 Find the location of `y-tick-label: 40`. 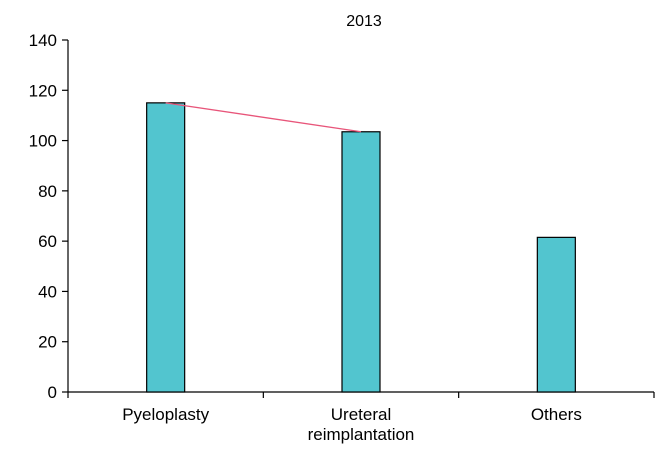

y-tick-label: 40 is located at coordinates (47, 291).